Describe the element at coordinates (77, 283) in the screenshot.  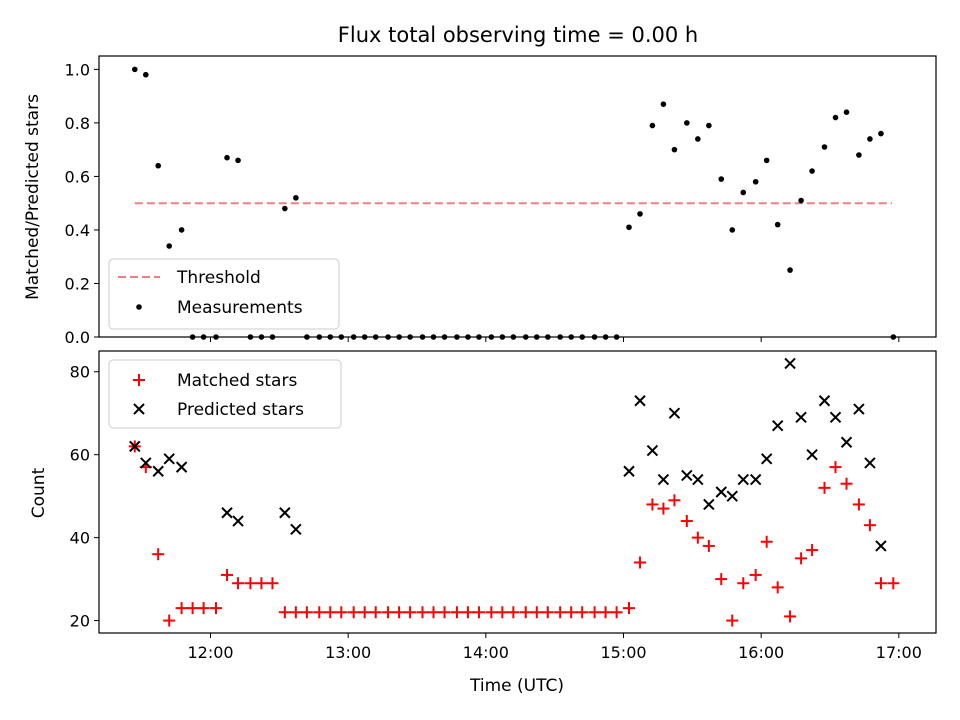
I see `top-y-tick-label: 0.2` at that location.